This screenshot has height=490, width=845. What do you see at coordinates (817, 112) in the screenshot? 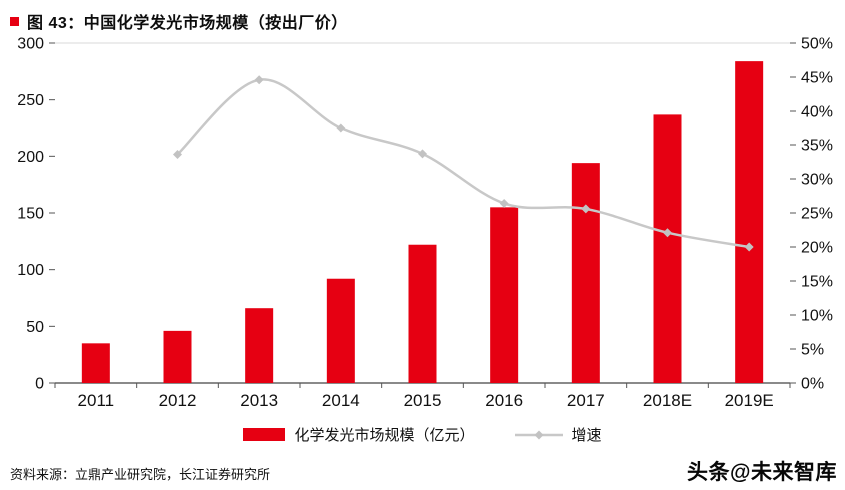
I see `right-axis-label: 40%` at bounding box center [817, 112].